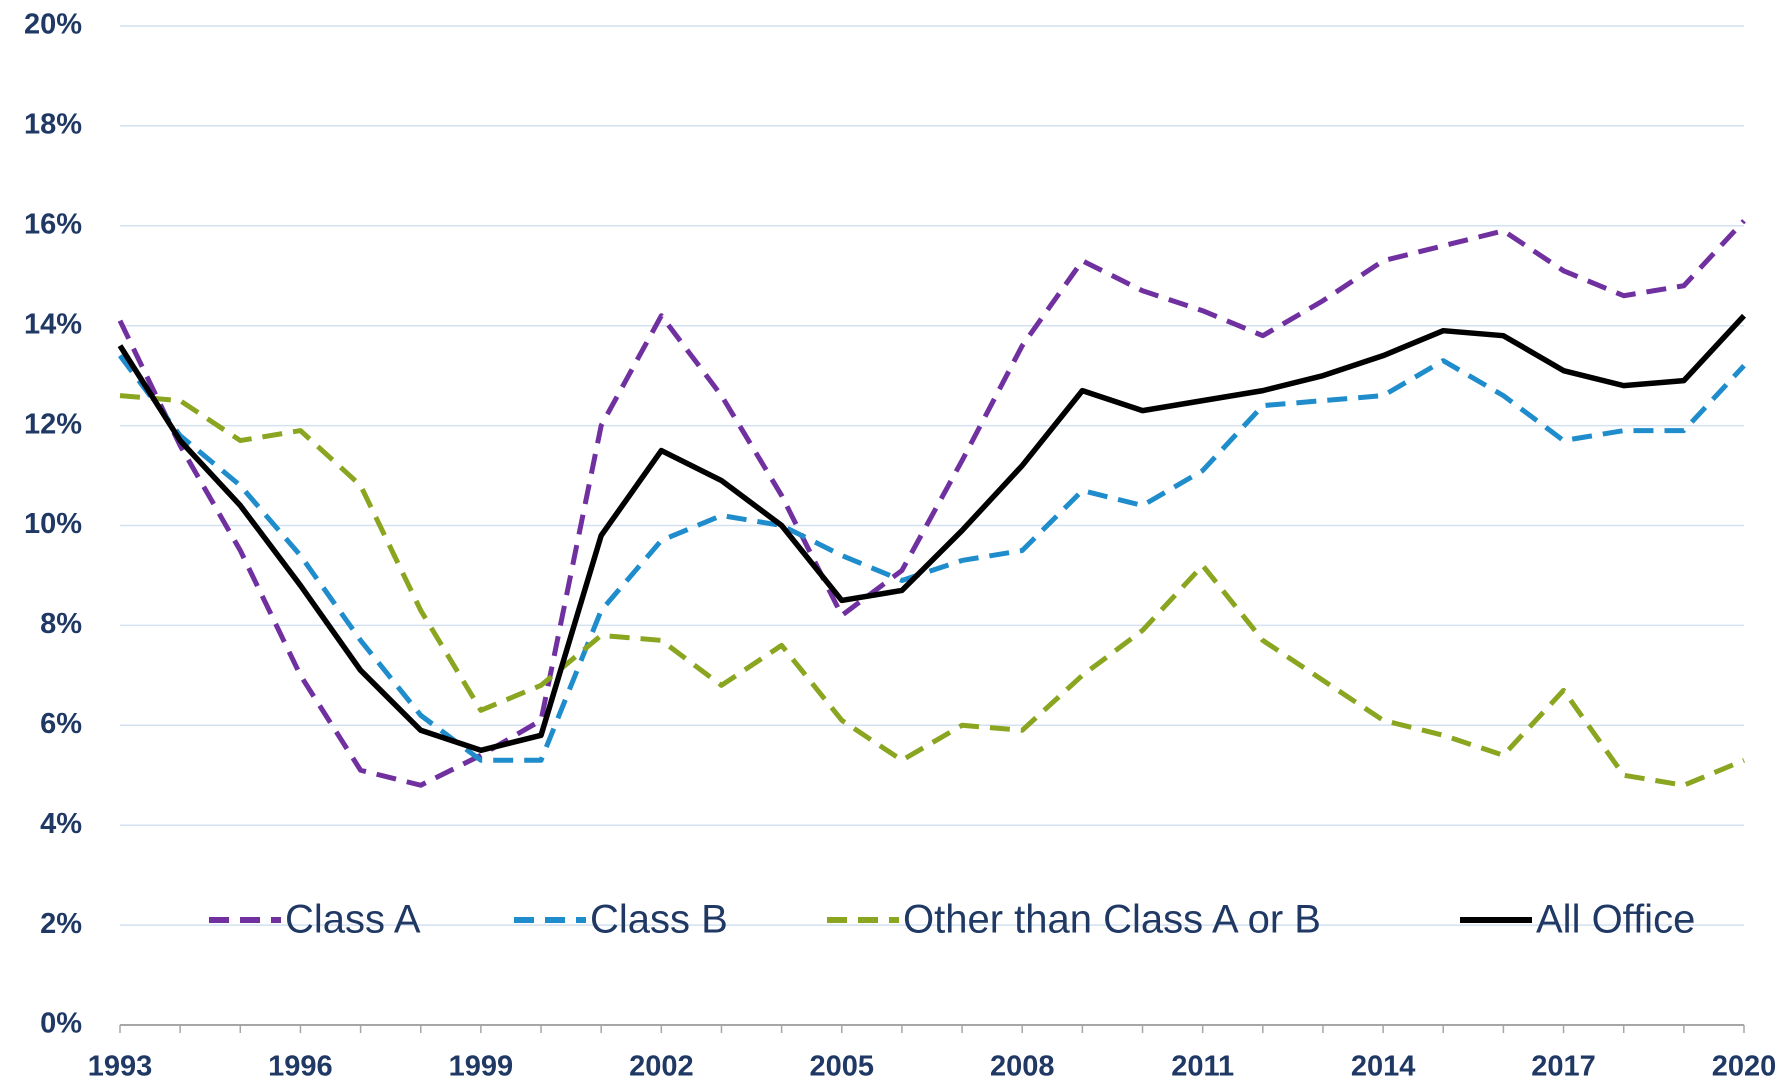  I want to click on x-tick-label: 1999, so click(481, 1067).